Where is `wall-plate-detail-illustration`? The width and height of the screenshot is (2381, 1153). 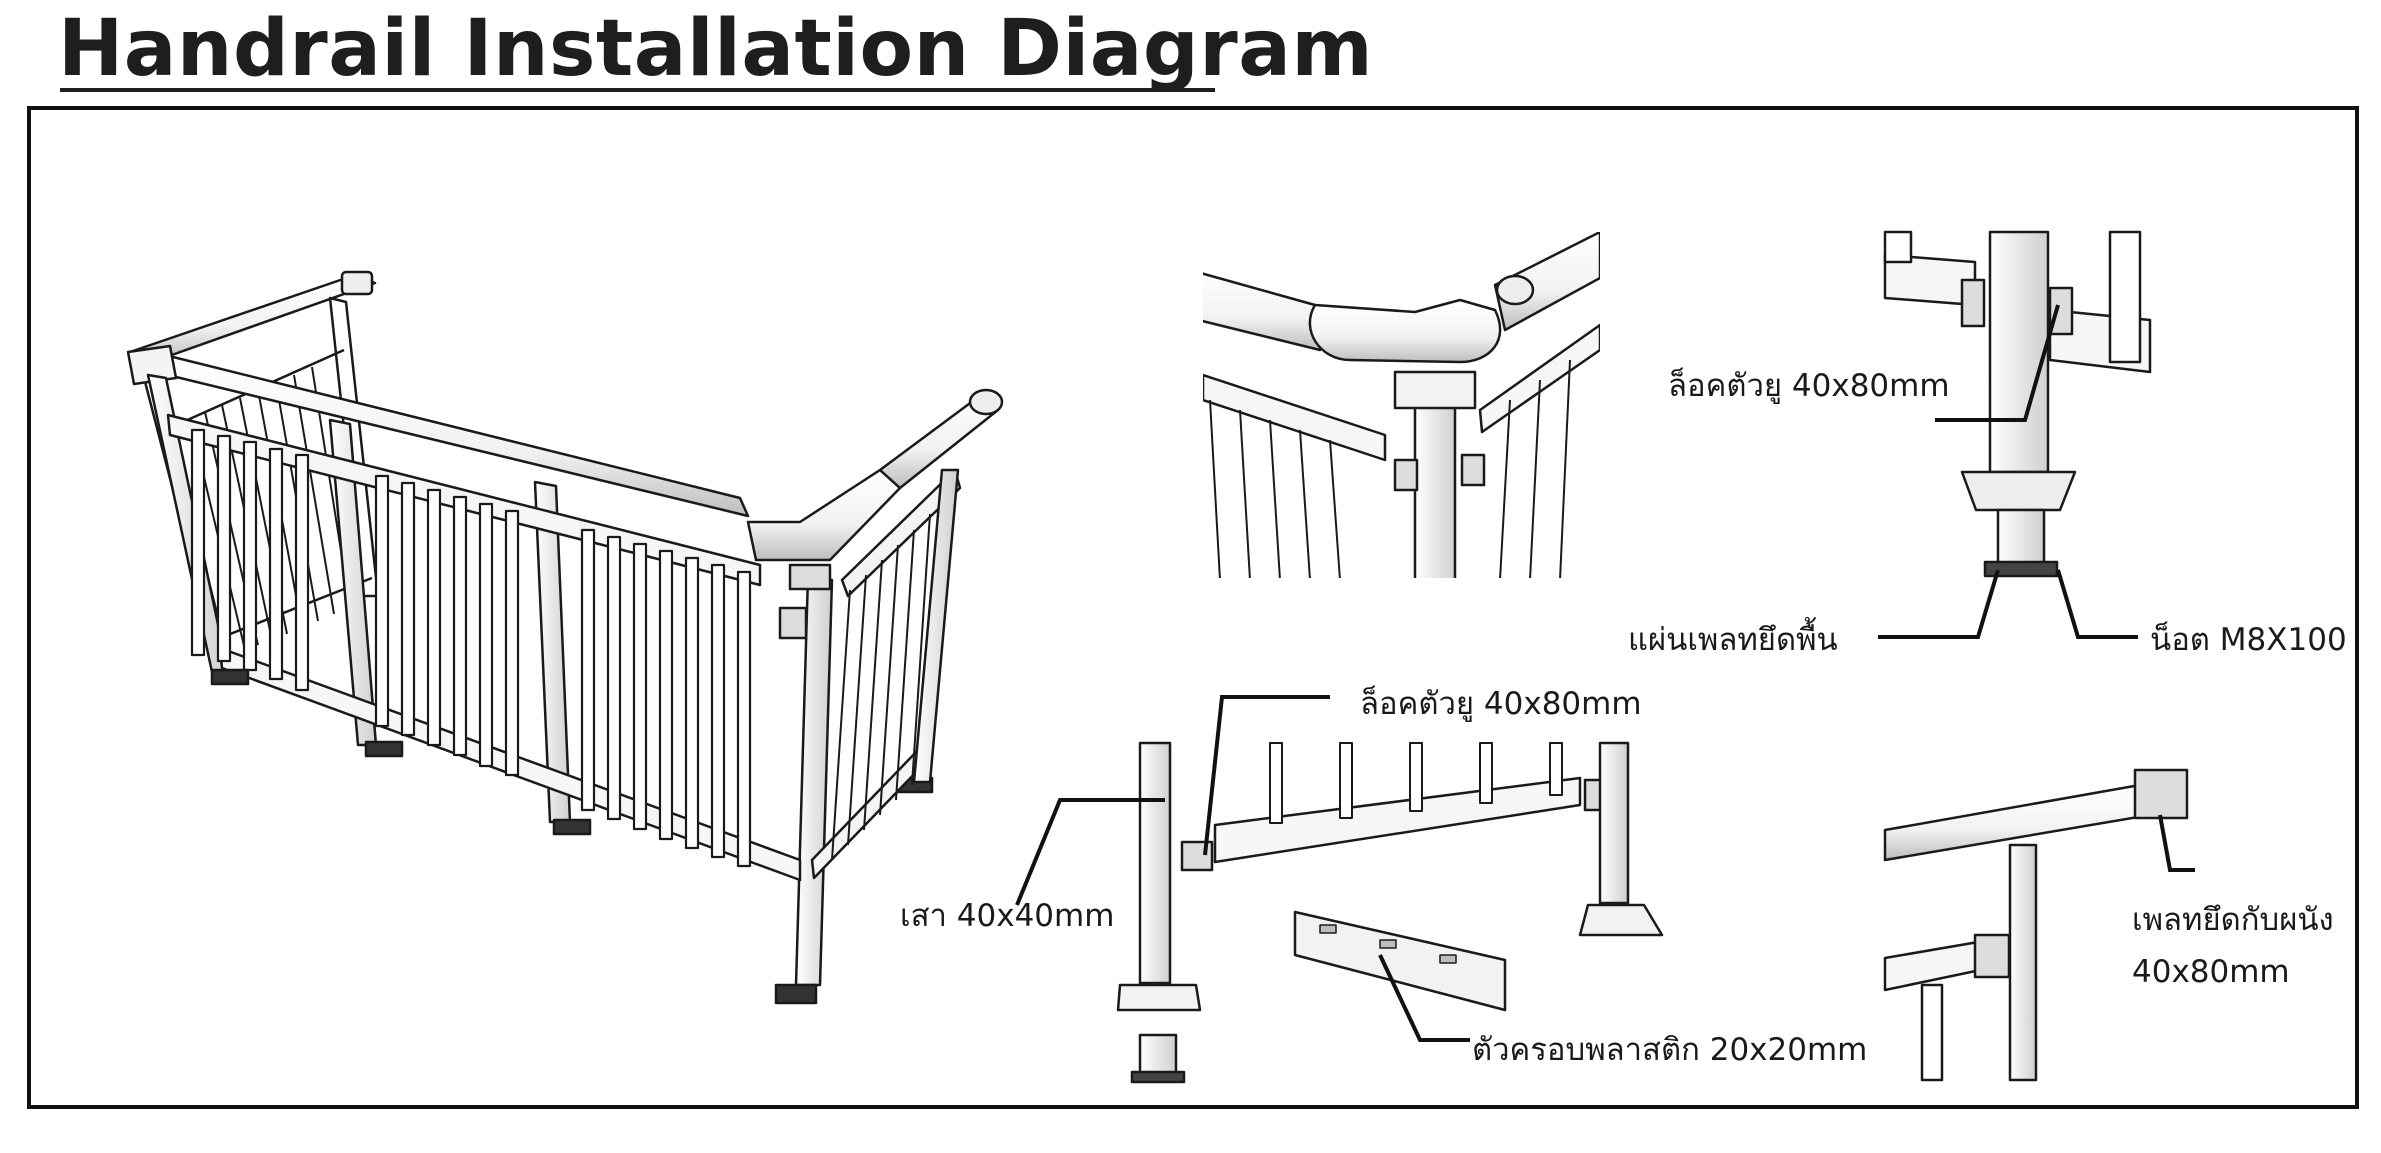 wall-plate-detail-illustration is located at coordinates (2036, 925).